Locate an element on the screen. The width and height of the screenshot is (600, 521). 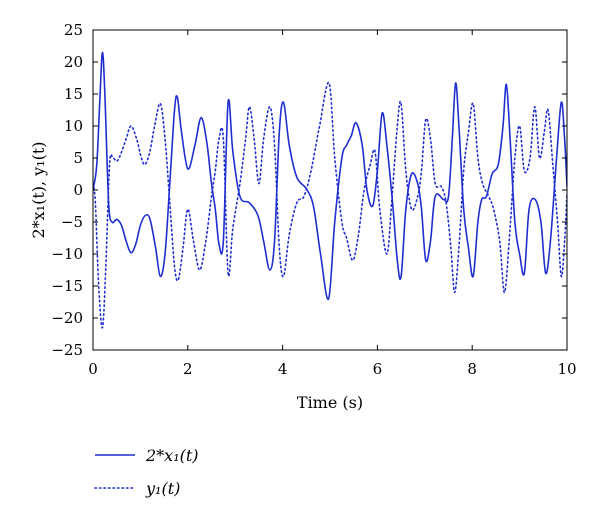
x-tick-label: 4 is located at coordinates (283, 369).